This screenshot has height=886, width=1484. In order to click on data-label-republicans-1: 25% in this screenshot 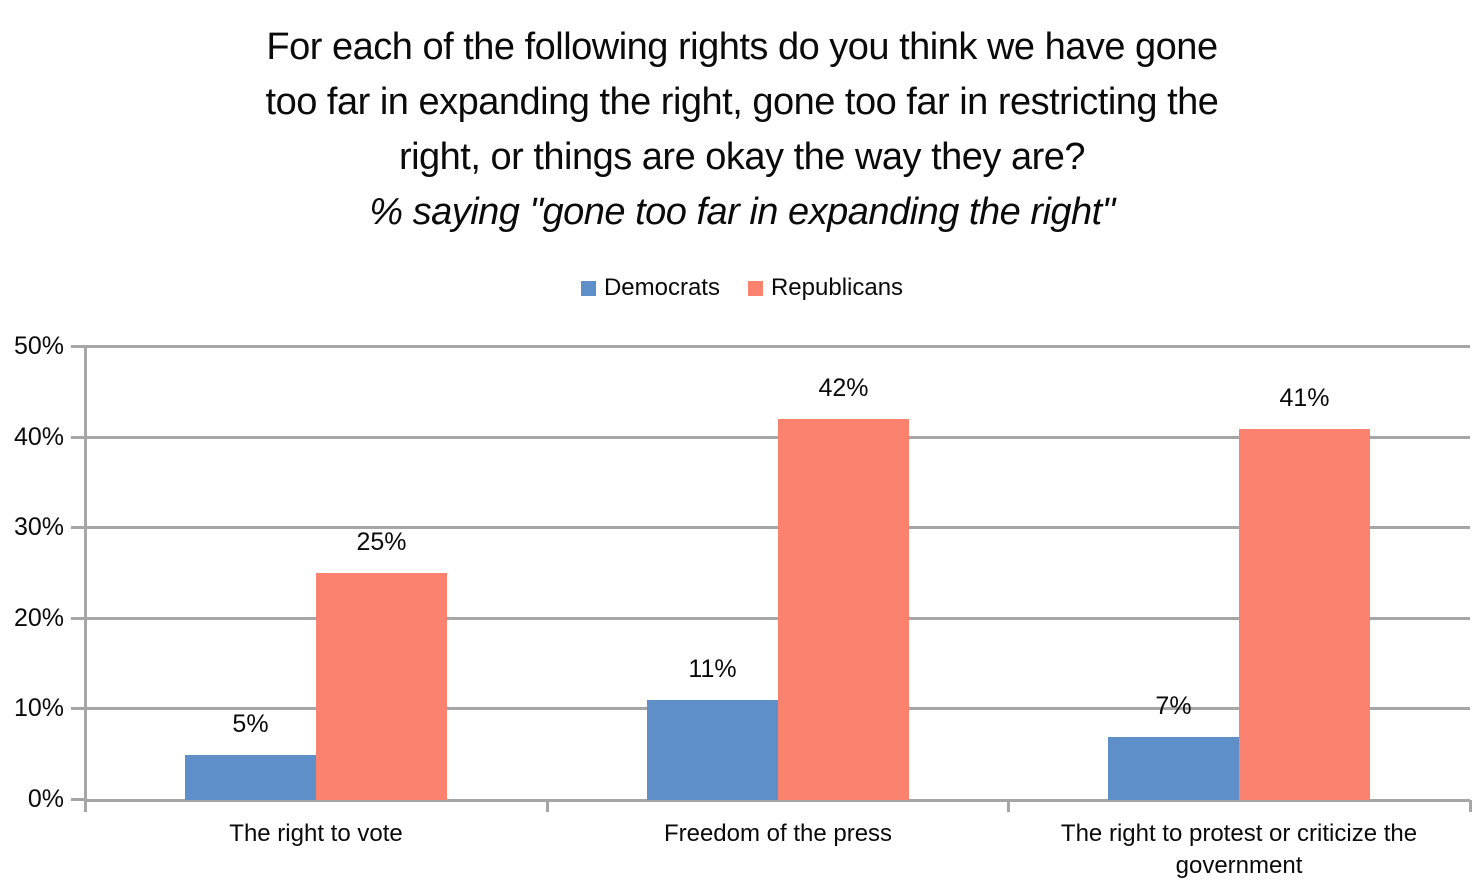, I will do `click(381, 542)`.